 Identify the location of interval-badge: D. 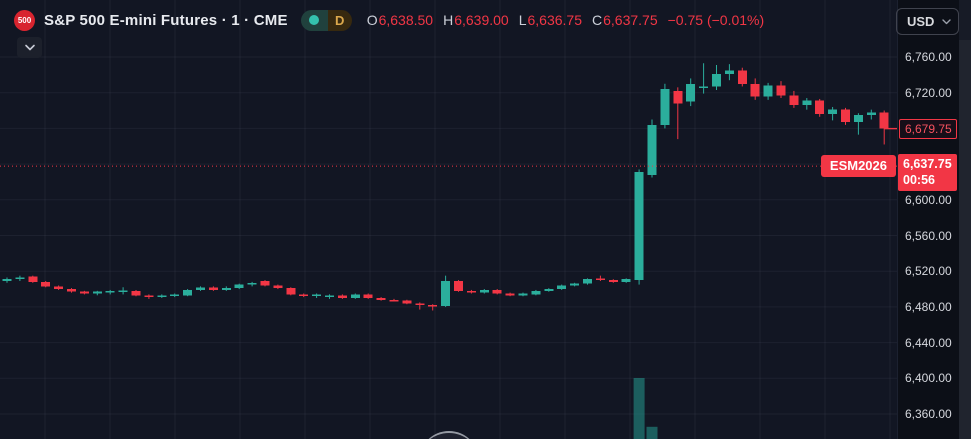
(326, 20).